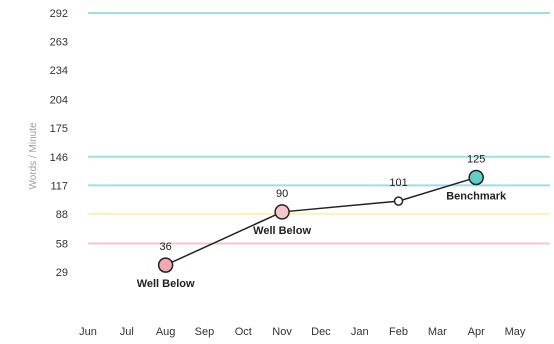 The image size is (554, 344). I want to click on y-tick-label: 58, so click(62, 244).